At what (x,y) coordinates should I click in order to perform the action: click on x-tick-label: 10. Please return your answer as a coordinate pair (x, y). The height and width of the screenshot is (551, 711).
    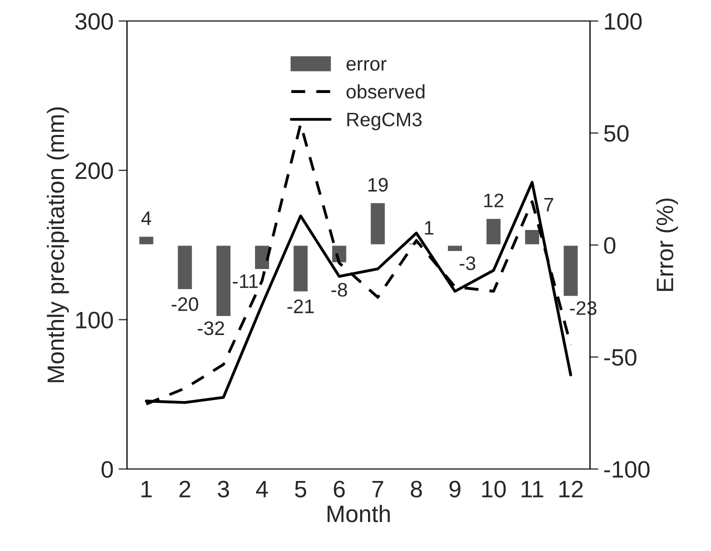
    Looking at the image, I should click on (494, 489).